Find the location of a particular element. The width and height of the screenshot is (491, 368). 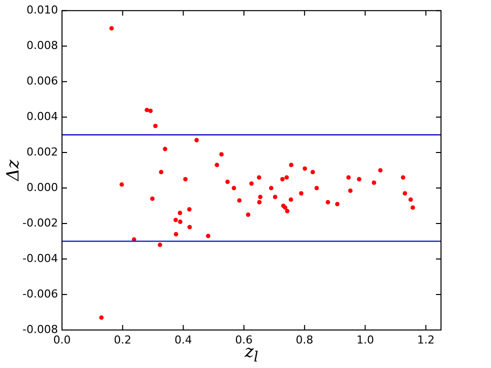

x-tick-label: 0.2 is located at coordinates (123, 339).